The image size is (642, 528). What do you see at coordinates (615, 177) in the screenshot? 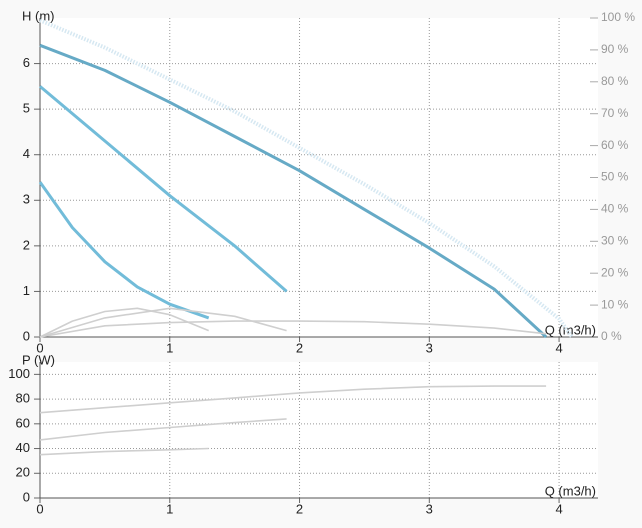
I see `y2-tick-label: 50 %` at bounding box center [615, 177].